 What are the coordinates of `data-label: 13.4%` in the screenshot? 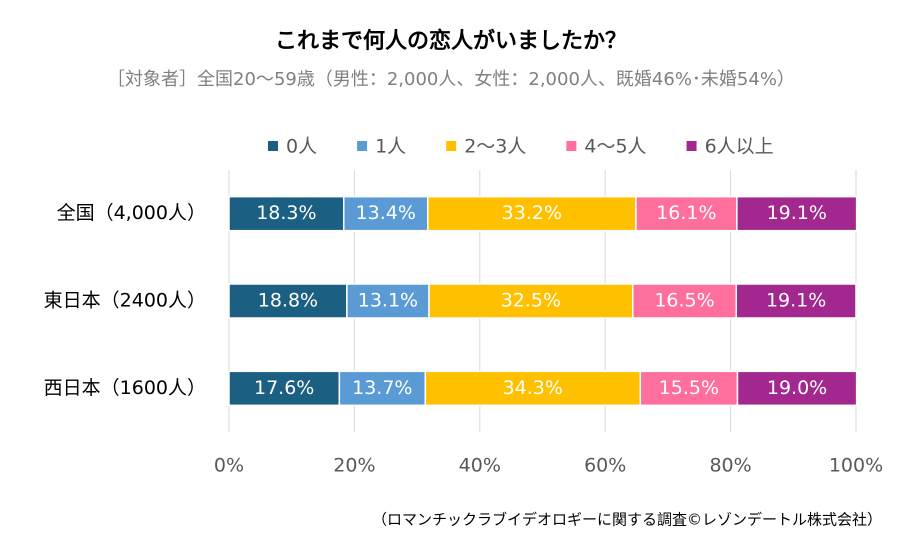 It's located at (386, 213).